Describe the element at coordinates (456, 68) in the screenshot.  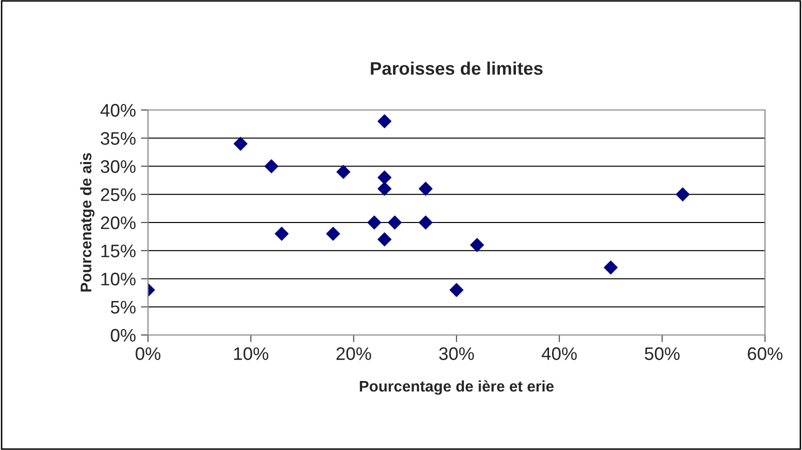
I see `chart-title: Paroisses de limites` at that location.